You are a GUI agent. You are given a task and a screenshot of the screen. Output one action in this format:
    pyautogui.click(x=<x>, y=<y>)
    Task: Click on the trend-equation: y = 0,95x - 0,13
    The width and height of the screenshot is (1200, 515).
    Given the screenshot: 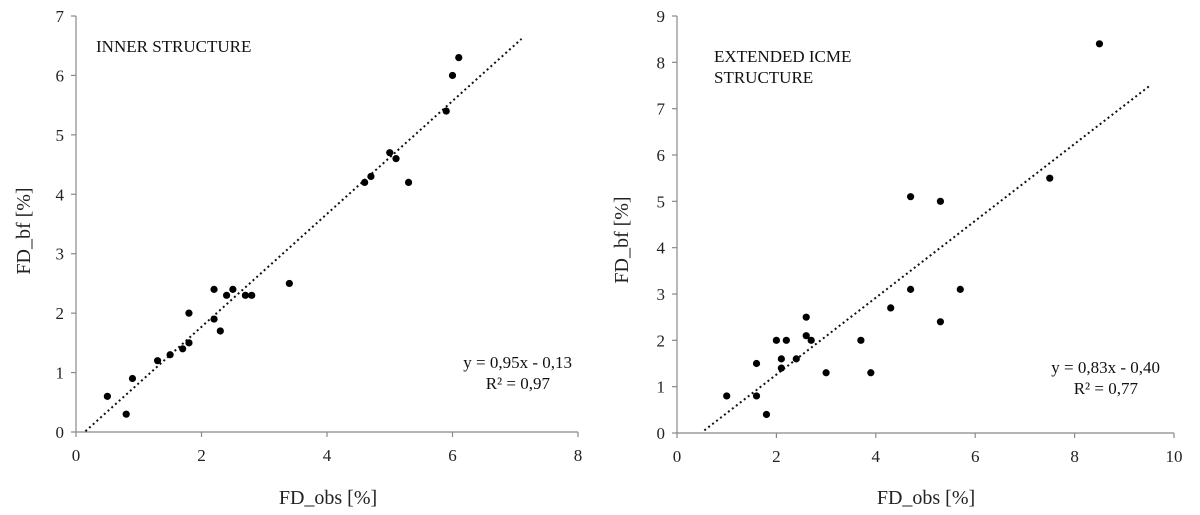 What is the action you would take?
    pyautogui.click(x=517, y=362)
    